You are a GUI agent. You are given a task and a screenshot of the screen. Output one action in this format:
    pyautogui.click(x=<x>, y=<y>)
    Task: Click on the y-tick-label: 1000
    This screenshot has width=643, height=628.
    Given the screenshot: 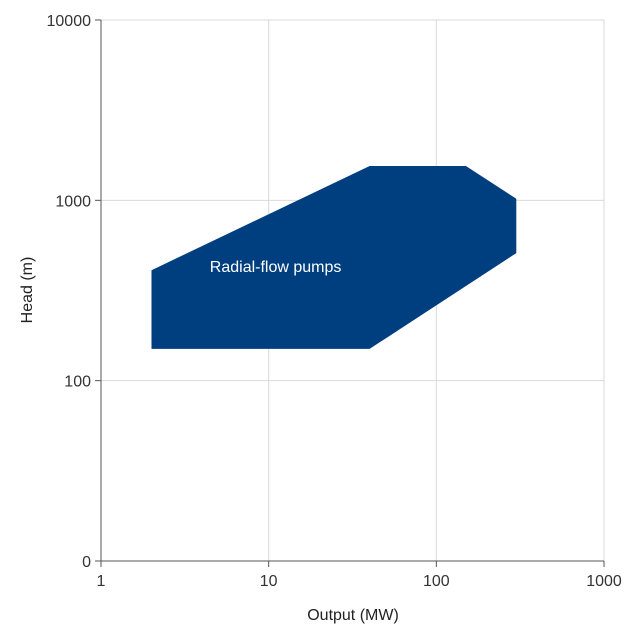 What is the action you would take?
    pyautogui.click(x=73, y=201)
    